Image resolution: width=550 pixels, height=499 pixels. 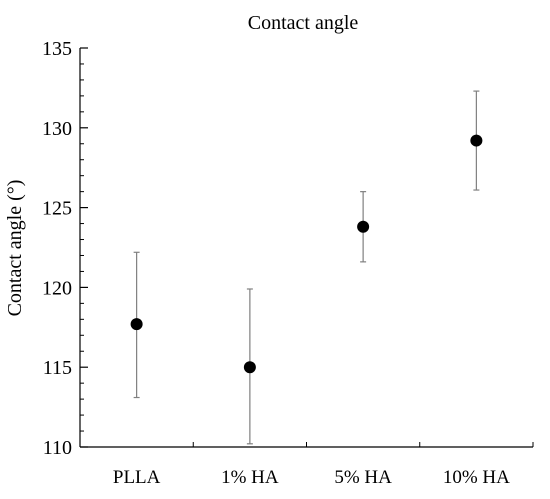 What do you see at coordinates (57, 129) in the screenshot?
I see `y-tick-label: 130` at bounding box center [57, 129].